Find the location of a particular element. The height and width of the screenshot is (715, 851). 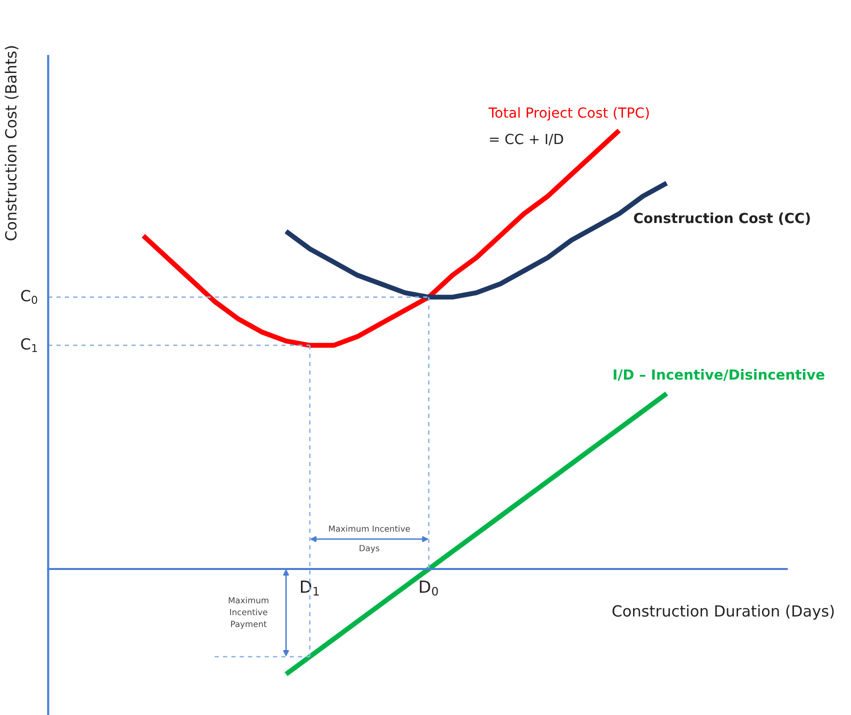

text: Total Project Cost (TPC) is located at coordinates (568, 114).